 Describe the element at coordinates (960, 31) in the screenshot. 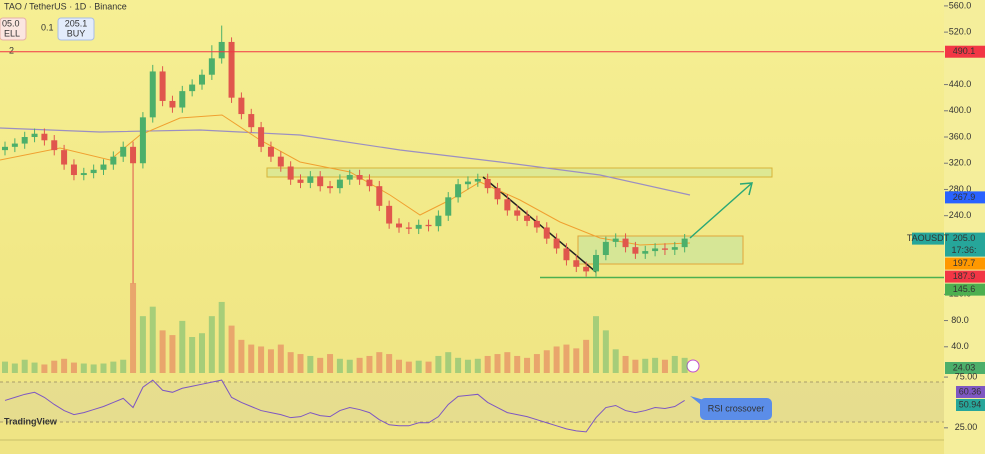

I see `y-tick-label: 520.0` at that location.